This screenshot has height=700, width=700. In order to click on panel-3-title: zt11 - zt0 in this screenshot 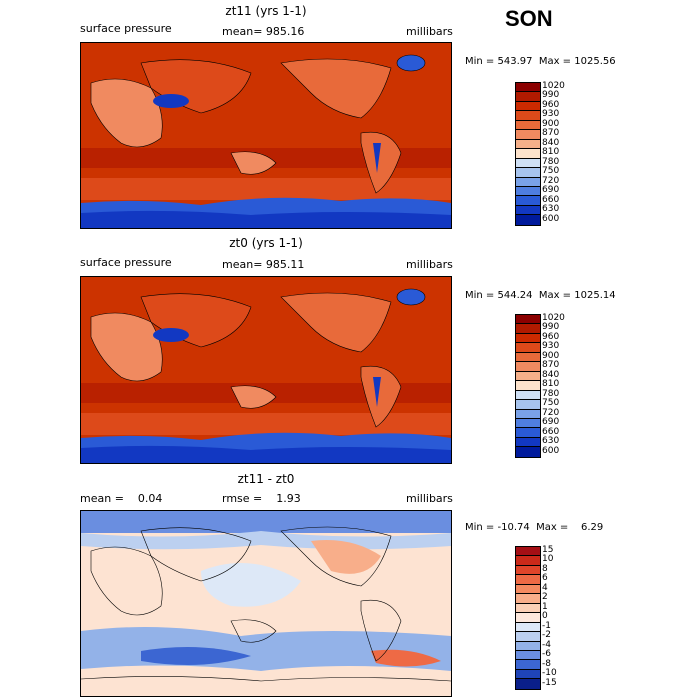, I will do `click(266, 479)`.